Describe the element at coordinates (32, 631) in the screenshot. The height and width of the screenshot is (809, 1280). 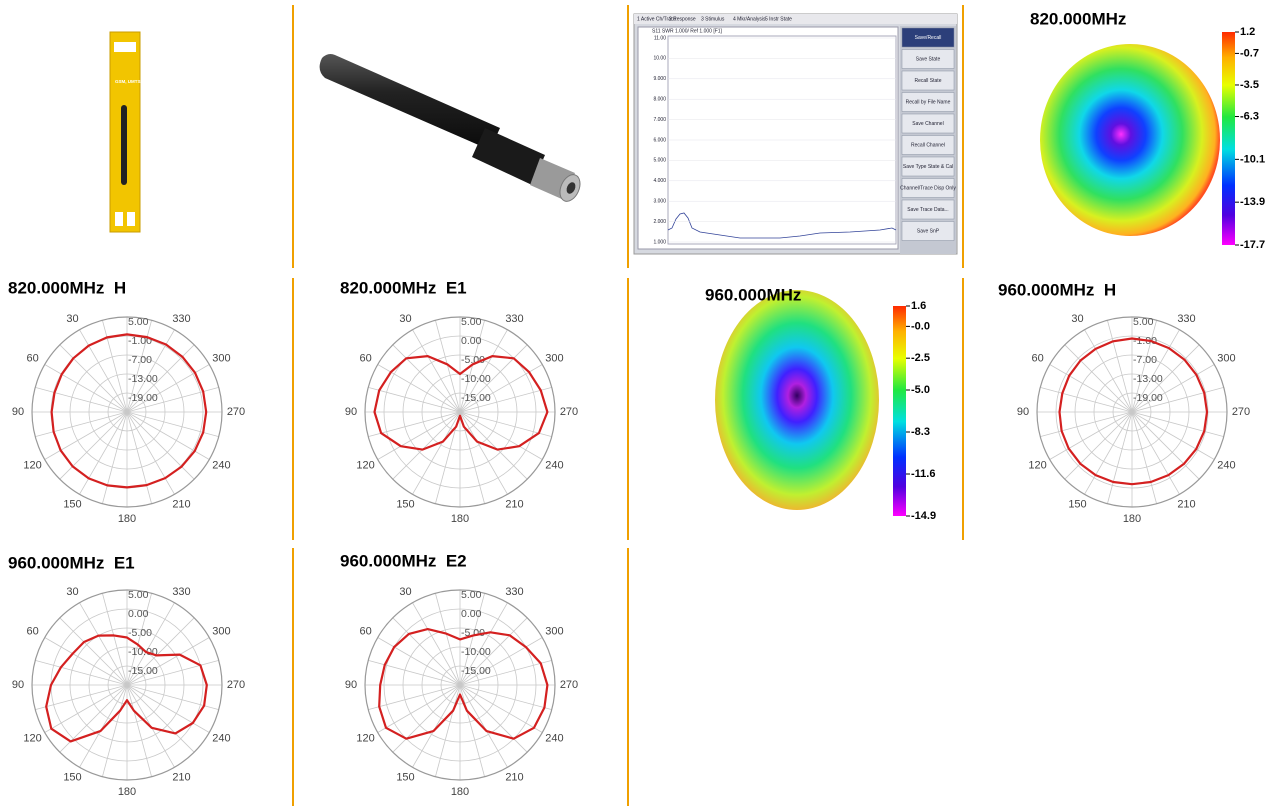
I see `angle-label: 60` at that location.